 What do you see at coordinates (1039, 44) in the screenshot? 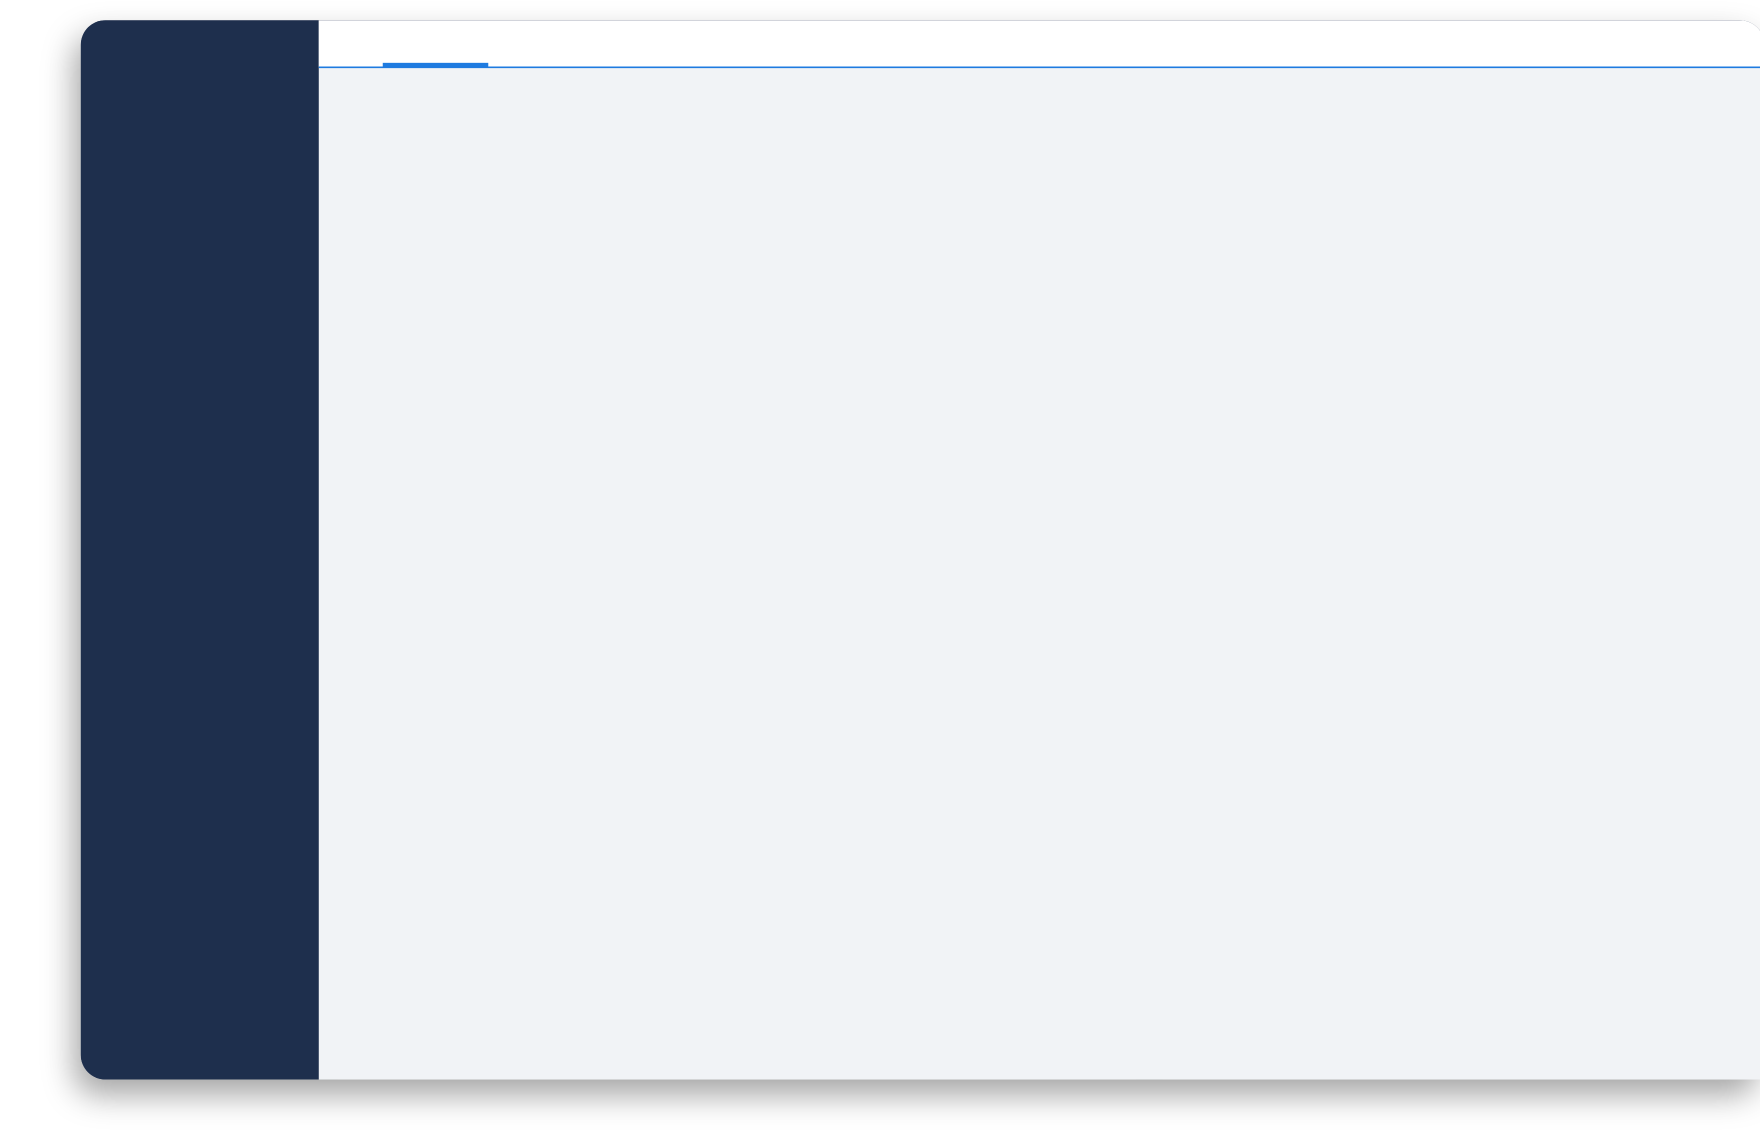
I see `tab-bar` at bounding box center [1039, 44].